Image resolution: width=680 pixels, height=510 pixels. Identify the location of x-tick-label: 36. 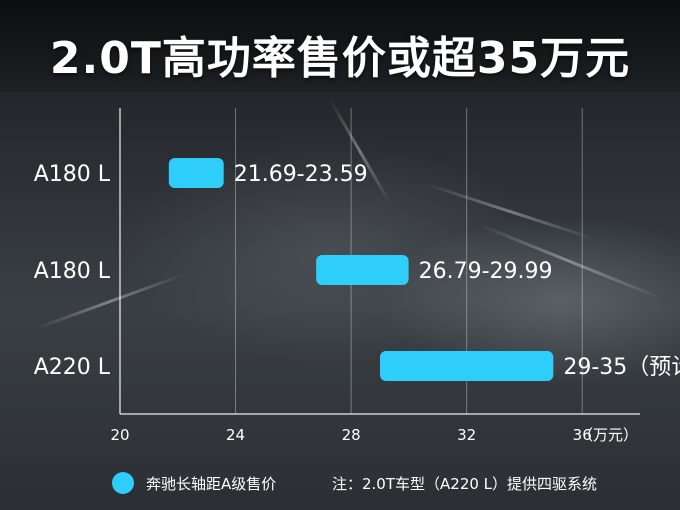
(582, 435).